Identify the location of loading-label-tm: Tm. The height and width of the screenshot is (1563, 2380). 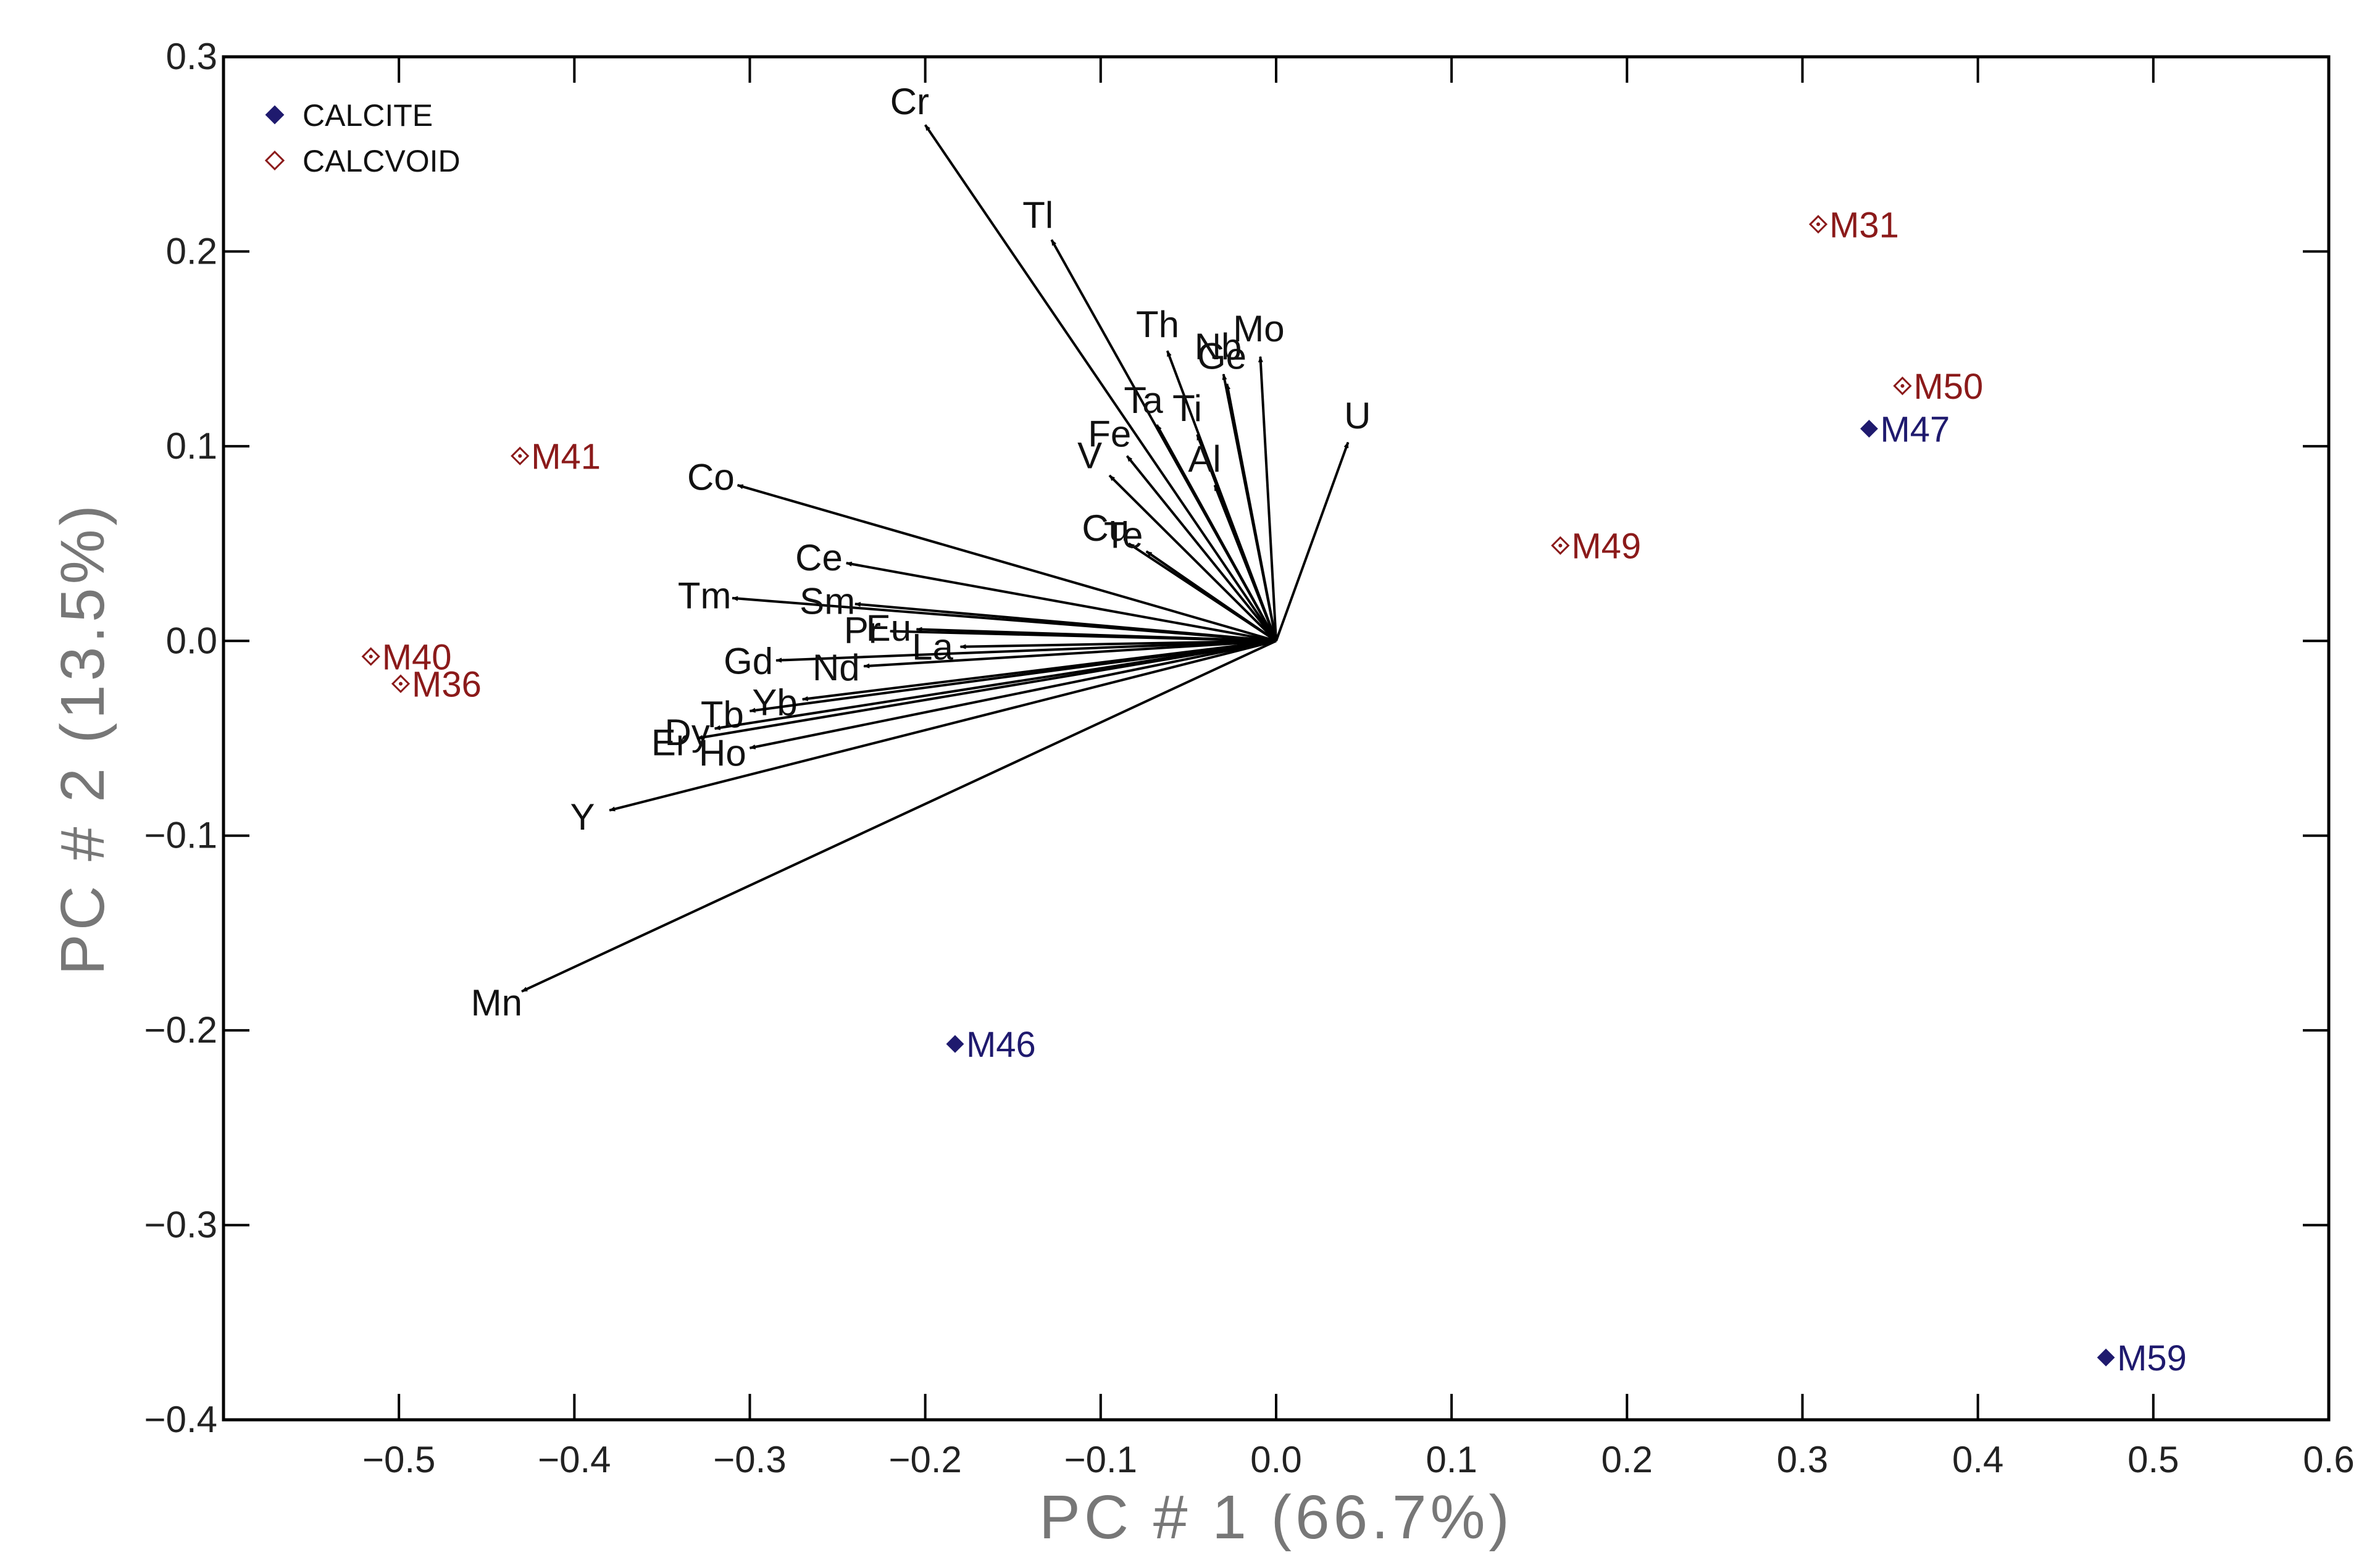
(705, 595).